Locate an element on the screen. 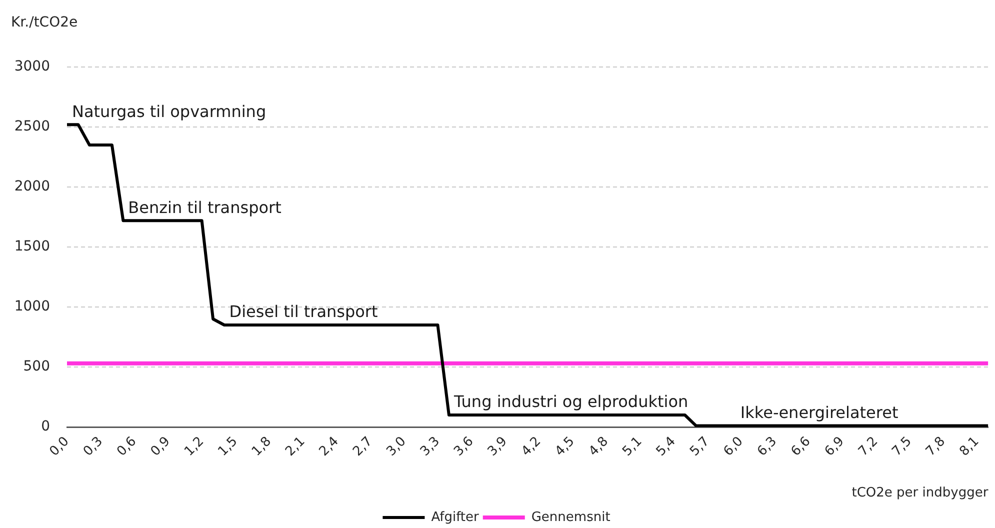  x-tick-label: 6,6 is located at coordinates (801, 447).